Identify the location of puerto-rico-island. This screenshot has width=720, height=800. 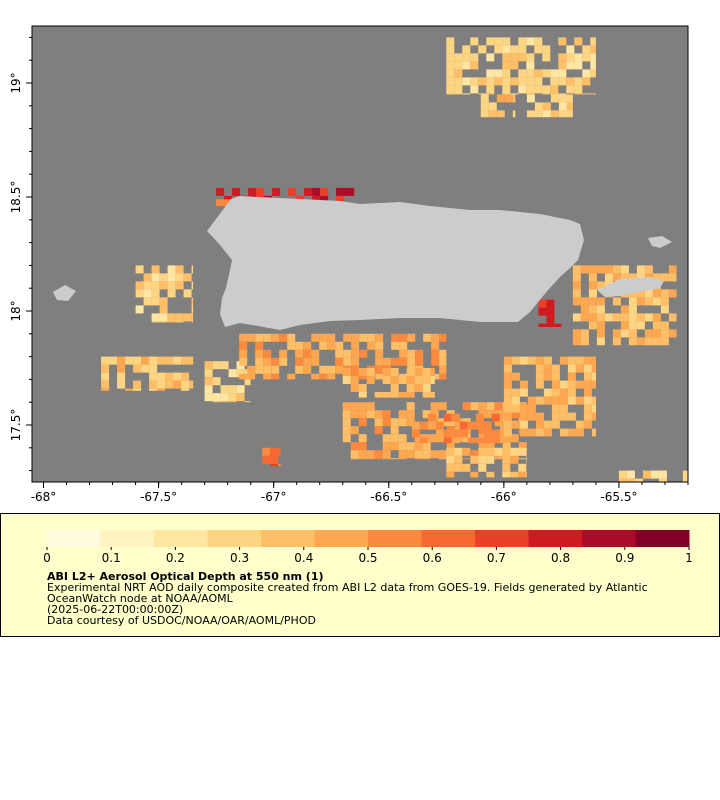
(395, 263).